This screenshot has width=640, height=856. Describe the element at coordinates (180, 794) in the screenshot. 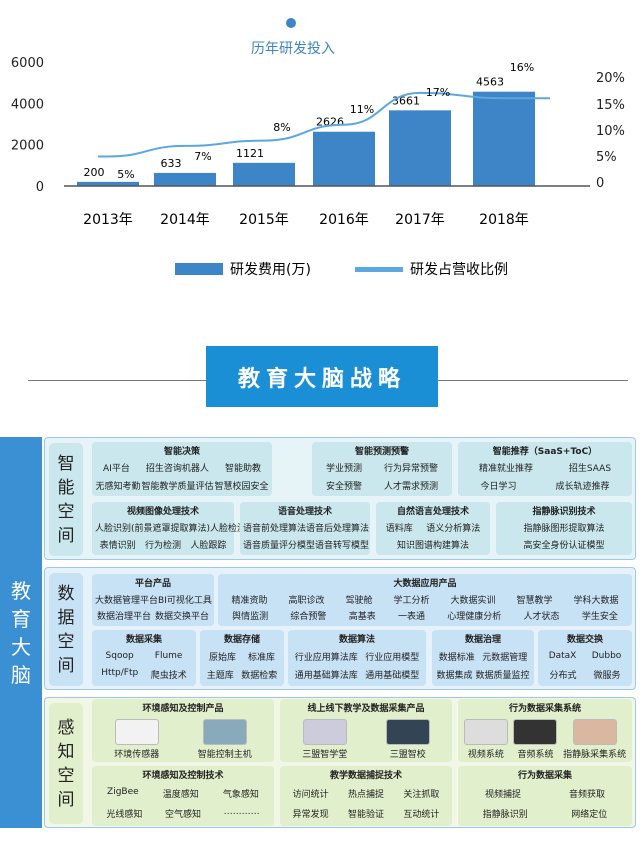

I see `capability-item: 温度感知` at that location.